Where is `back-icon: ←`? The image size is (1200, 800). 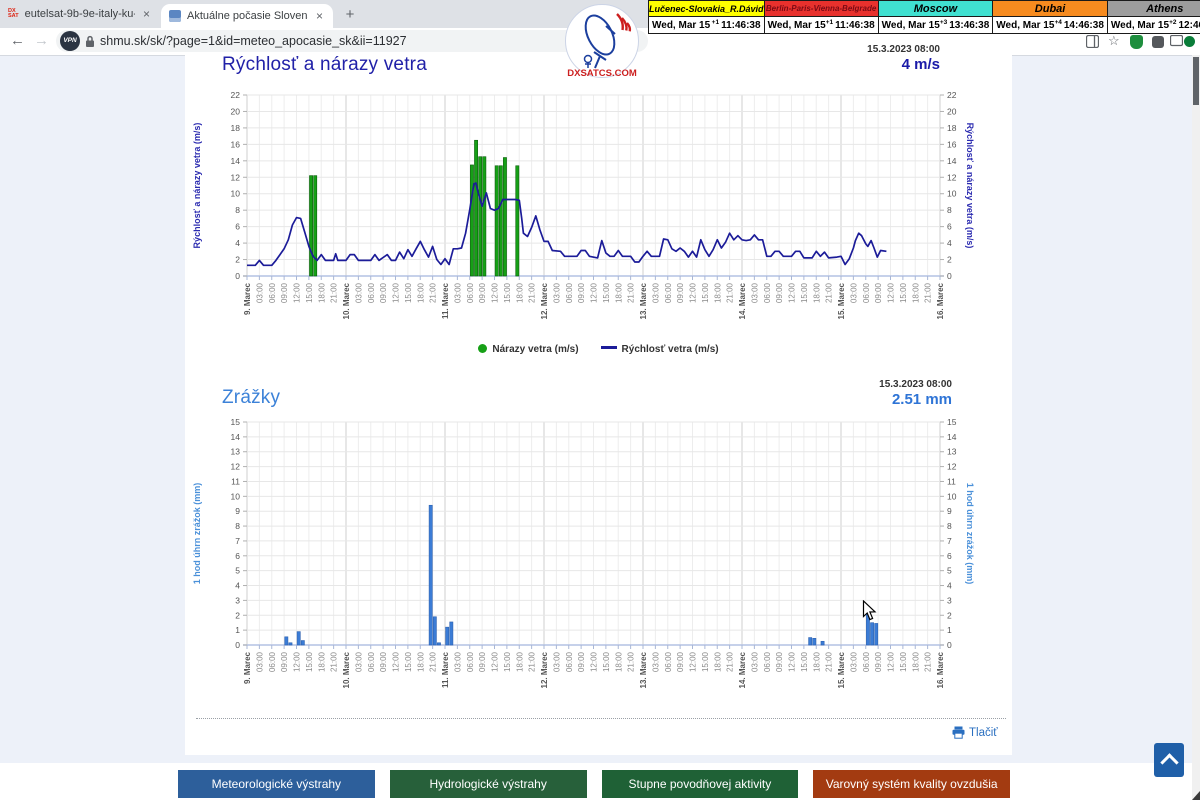 back-icon: ← is located at coordinates (17, 40).